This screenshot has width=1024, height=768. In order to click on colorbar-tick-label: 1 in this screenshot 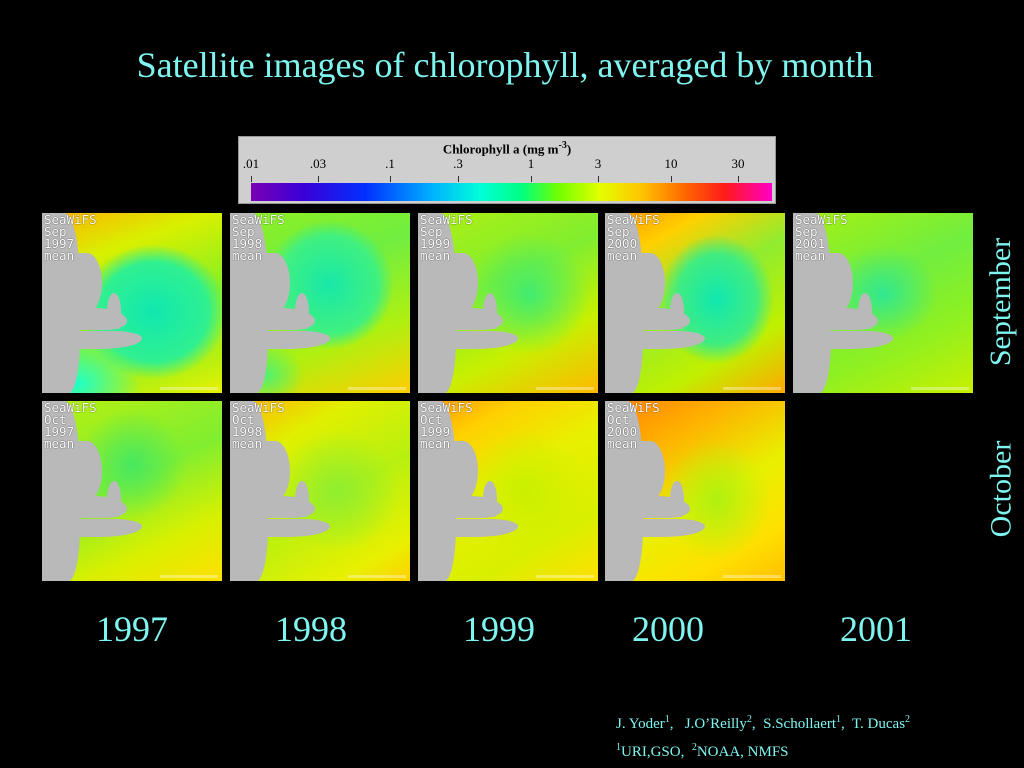, I will do `click(531, 163)`.